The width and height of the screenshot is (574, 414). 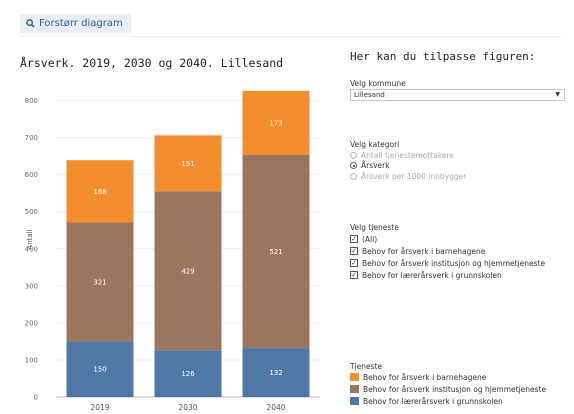 I want to click on zoom-chart-button: Forstørr diagram, so click(x=75, y=23).